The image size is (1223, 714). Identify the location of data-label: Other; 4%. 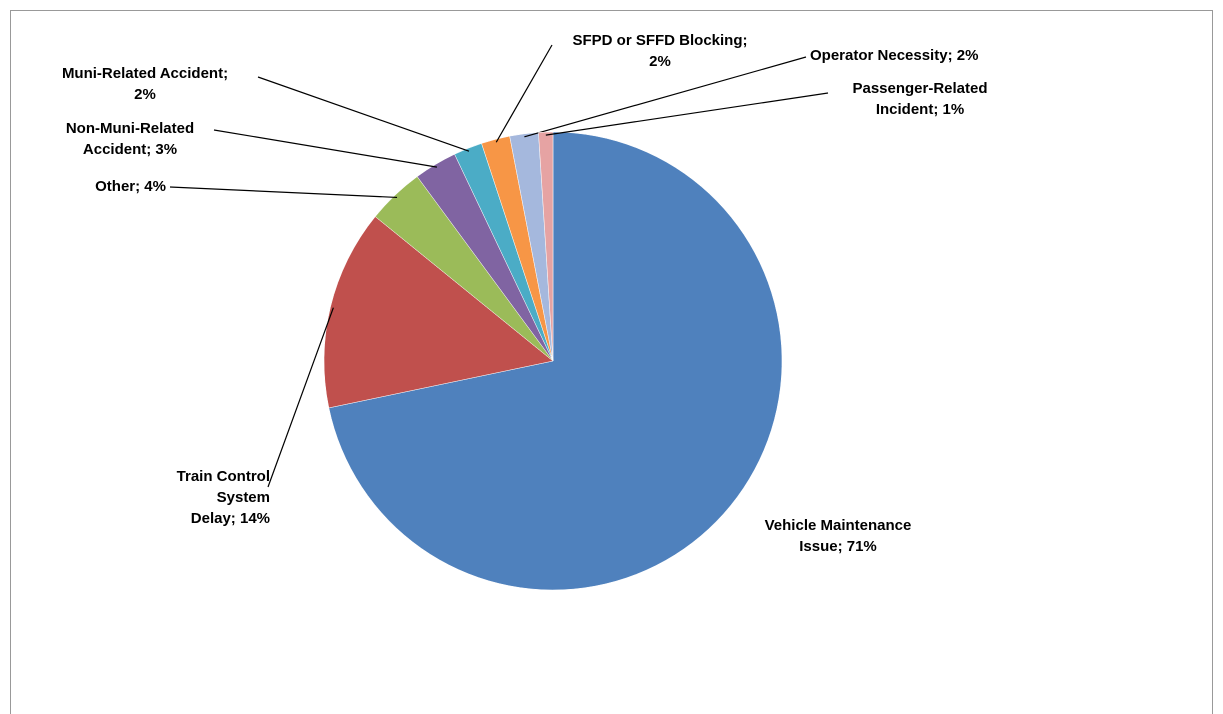
(130, 186).